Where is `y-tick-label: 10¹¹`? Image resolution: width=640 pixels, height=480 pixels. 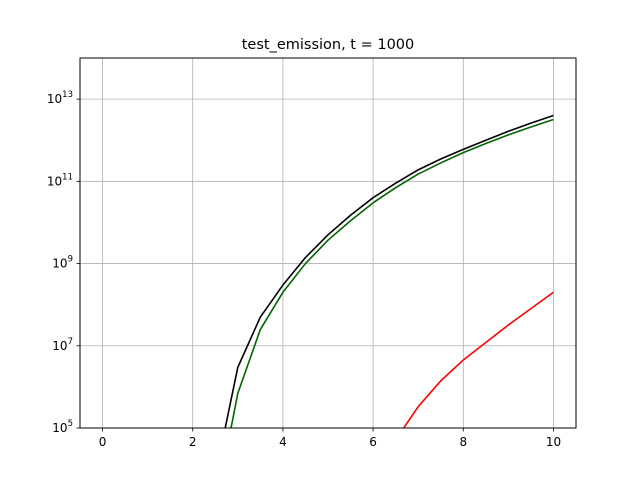 y-tick-label: 10¹¹ is located at coordinates (60, 180).